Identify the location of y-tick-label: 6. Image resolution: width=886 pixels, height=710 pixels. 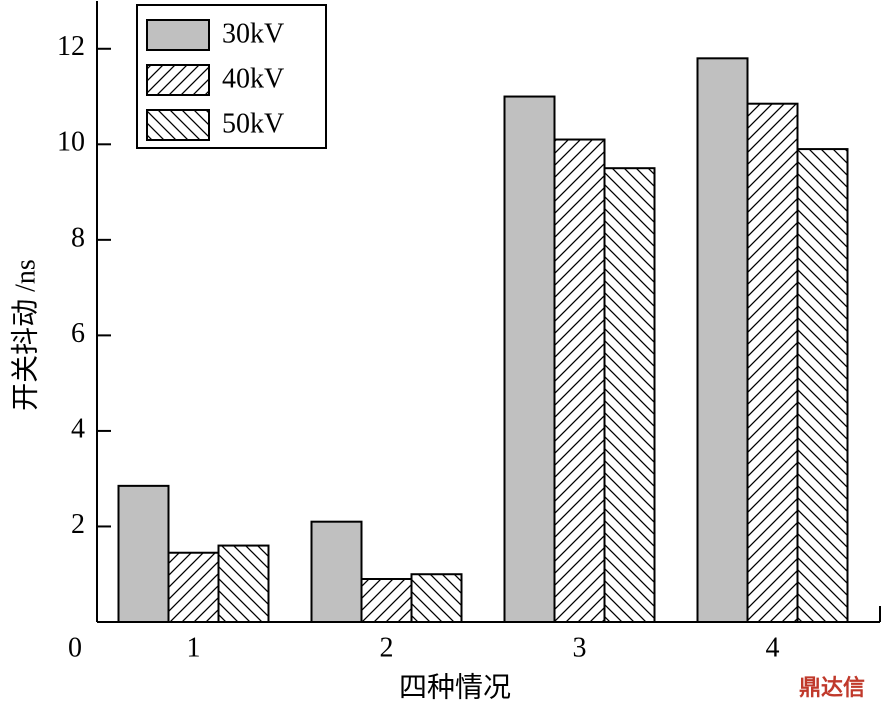
(78, 333).